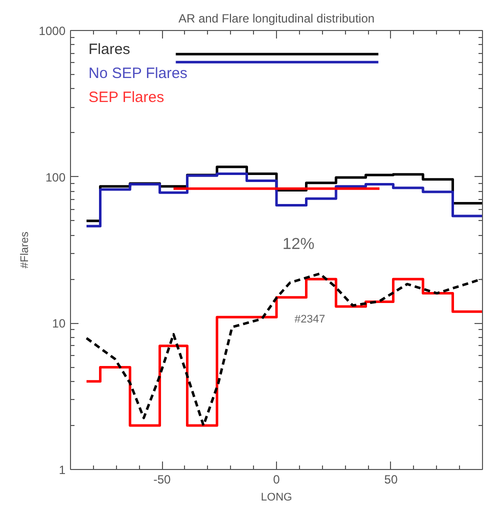  I want to click on y-tick-label: 100, so click(55, 177).